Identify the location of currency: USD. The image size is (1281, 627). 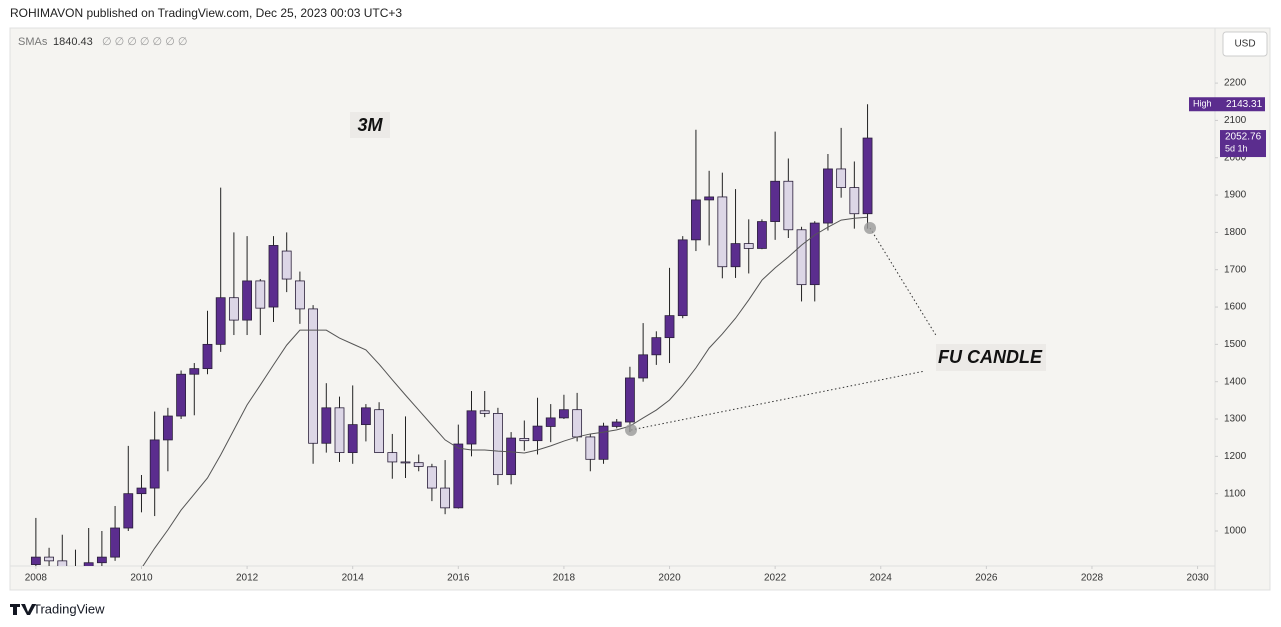
(1244, 44).